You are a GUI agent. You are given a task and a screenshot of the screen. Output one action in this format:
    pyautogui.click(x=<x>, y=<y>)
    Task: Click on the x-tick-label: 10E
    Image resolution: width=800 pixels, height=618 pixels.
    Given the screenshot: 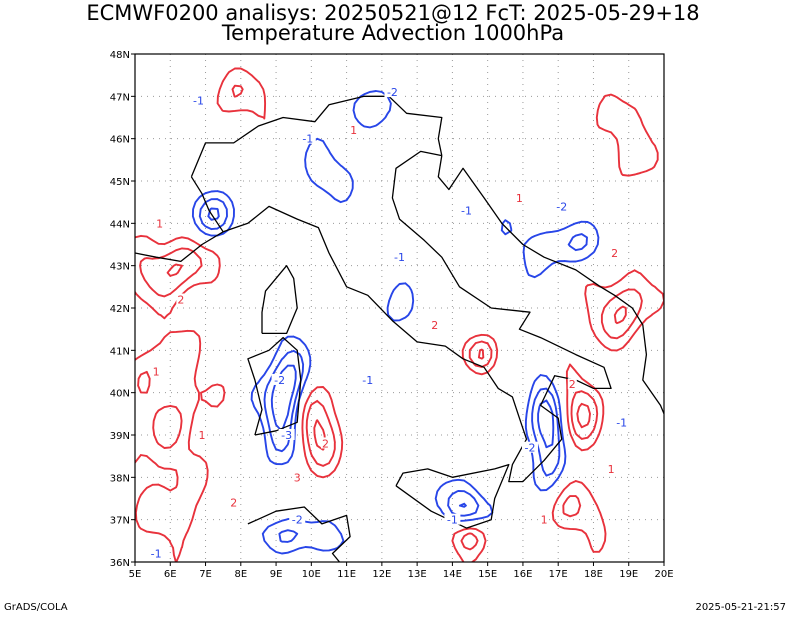 What is the action you would take?
    pyautogui.click(x=311, y=574)
    